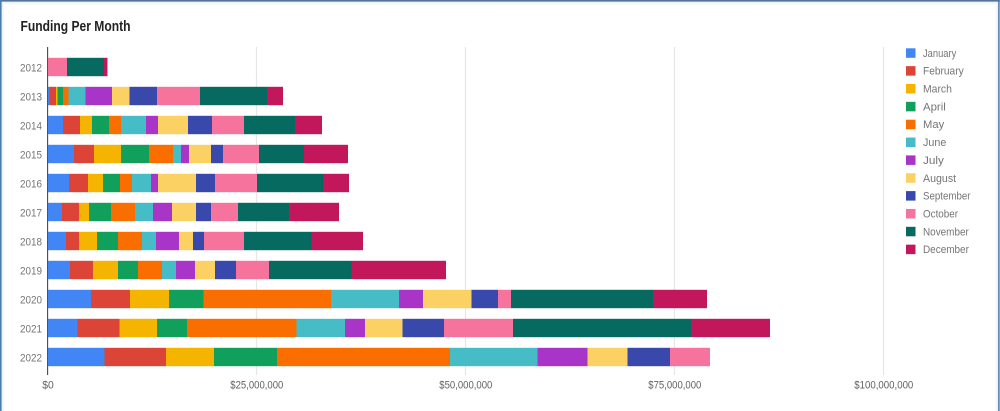 The image size is (1000, 411). What do you see at coordinates (31, 97) in the screenshot?
I see `svg-text: 2013` at bounding box center [31, 97].